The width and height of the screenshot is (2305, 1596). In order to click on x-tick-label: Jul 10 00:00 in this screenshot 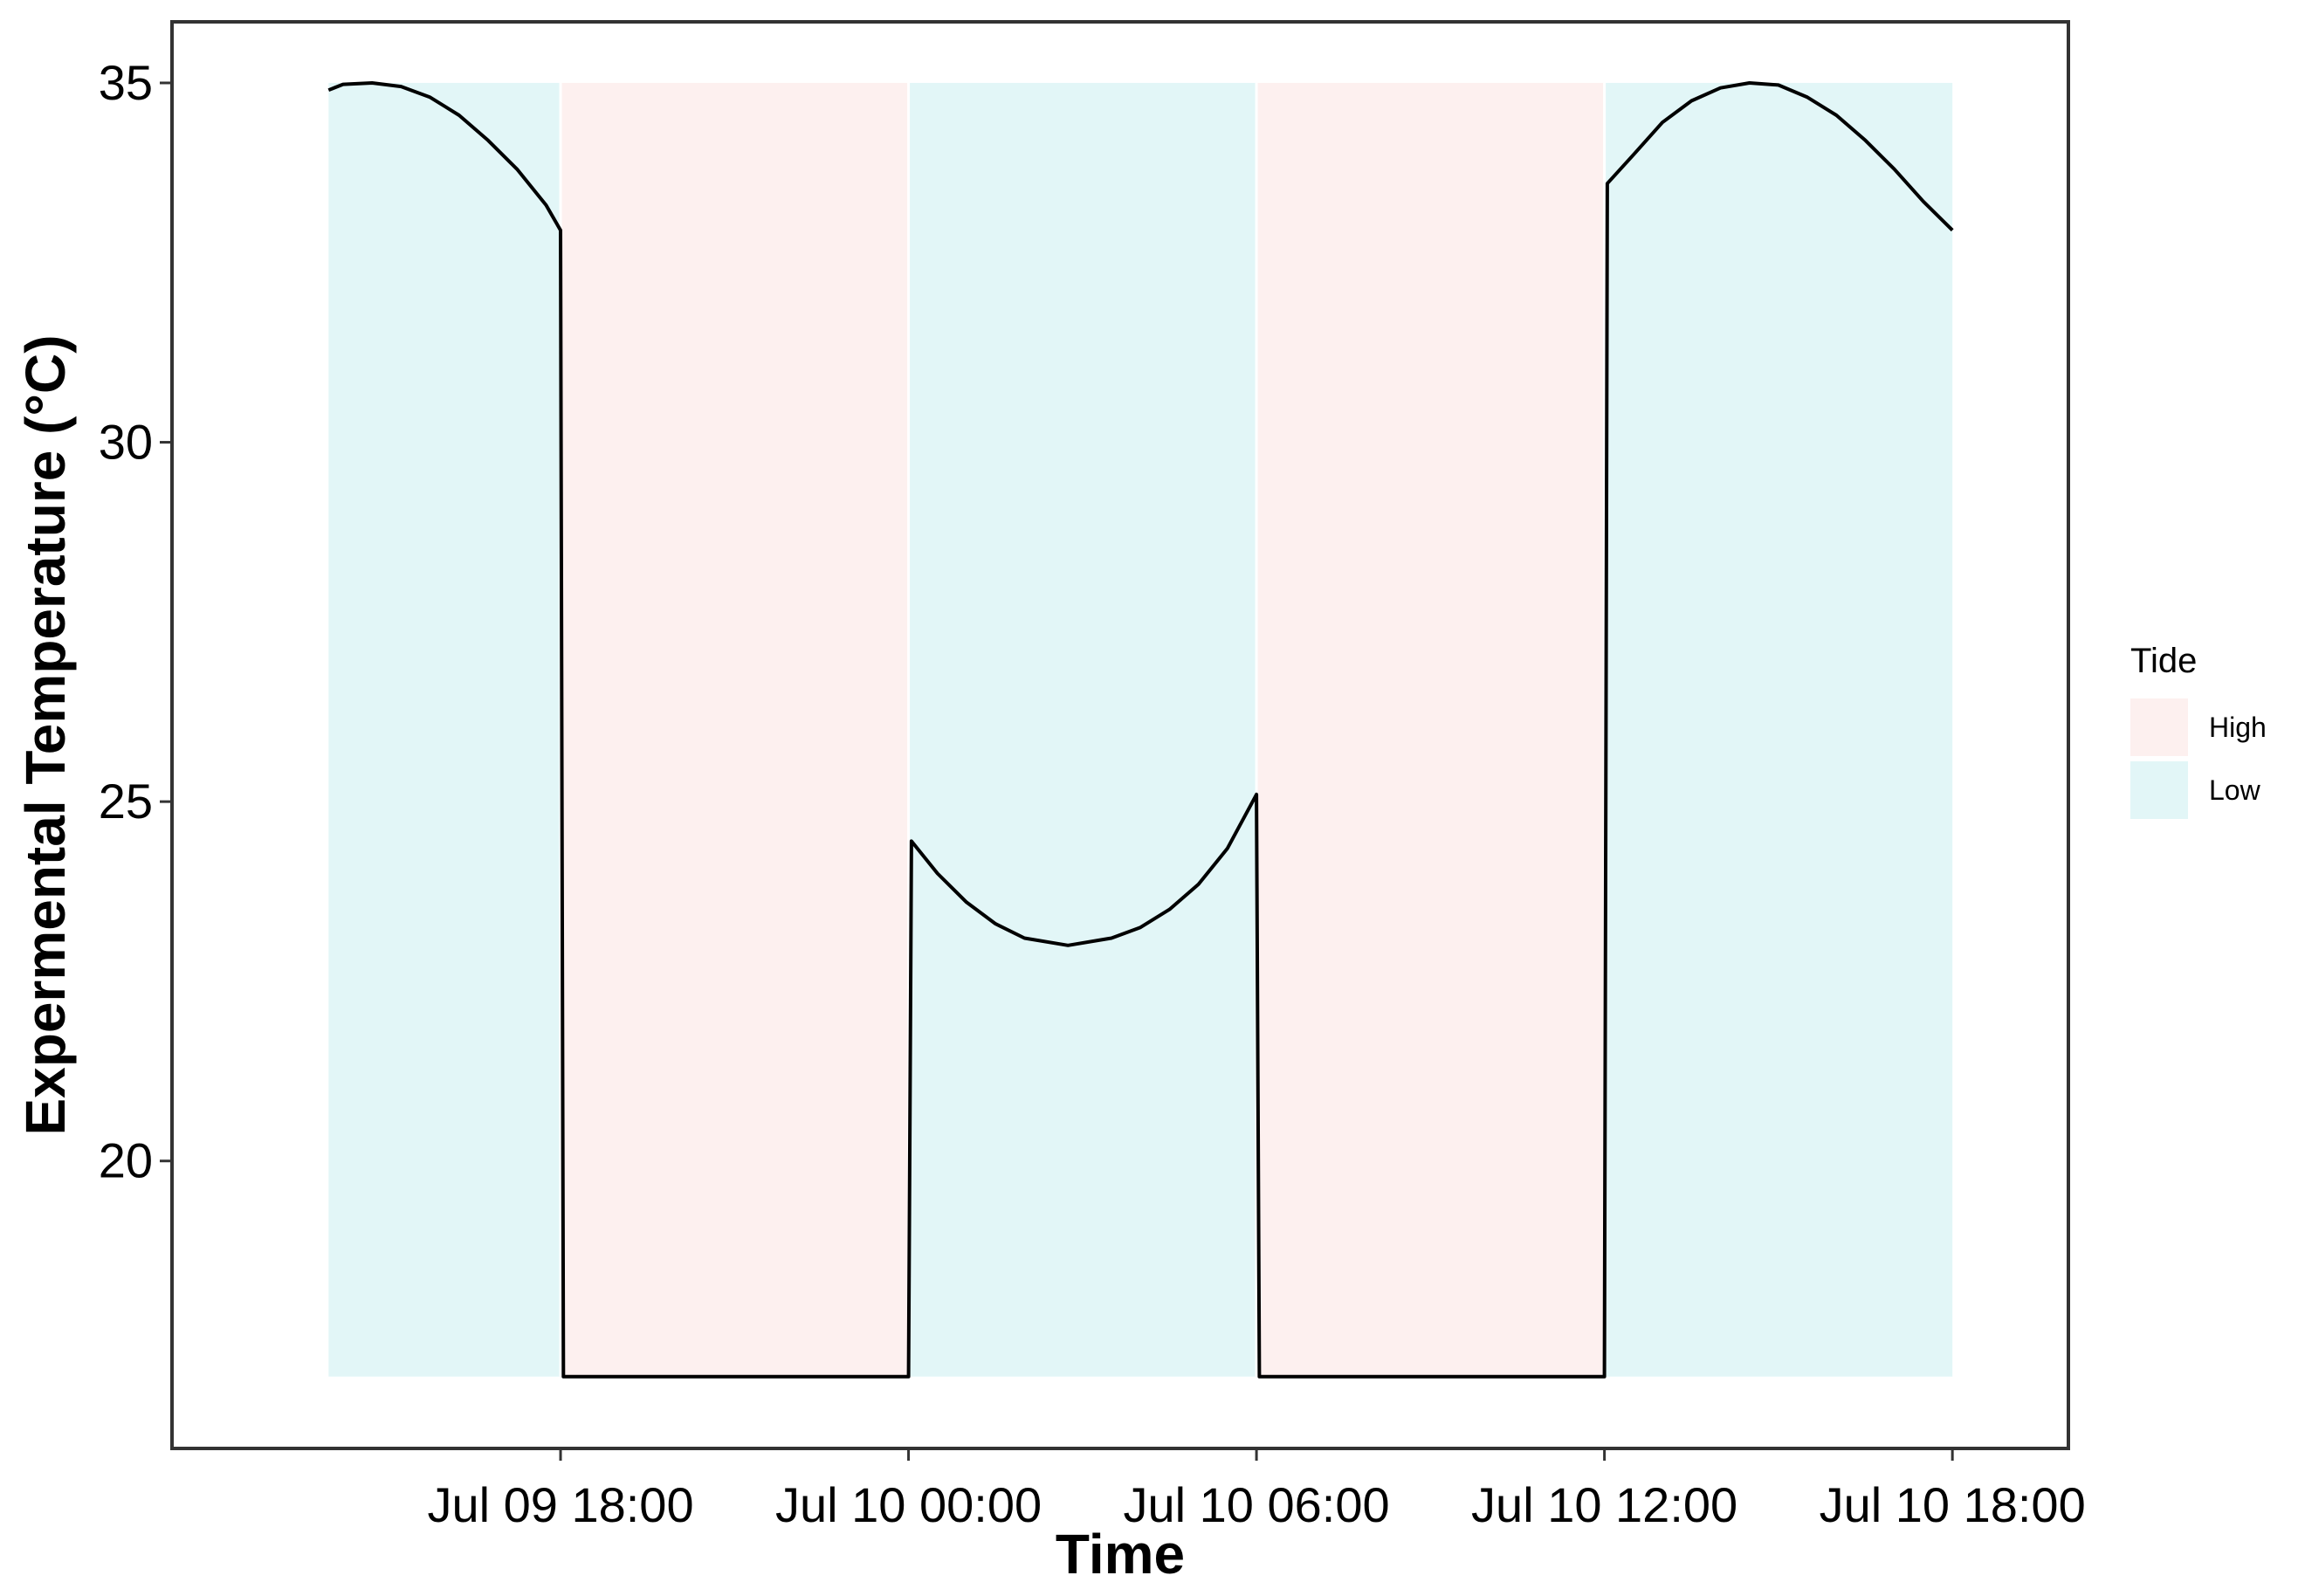, I will do `click(908, 1504)`.